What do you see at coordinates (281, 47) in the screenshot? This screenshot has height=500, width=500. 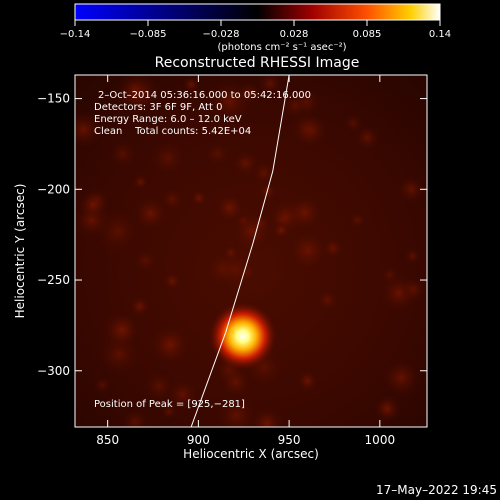 I see `colorbar-unit: (photons cm⁻² s⁻¹ asec⁻²)` at bounding box center [281, 47].